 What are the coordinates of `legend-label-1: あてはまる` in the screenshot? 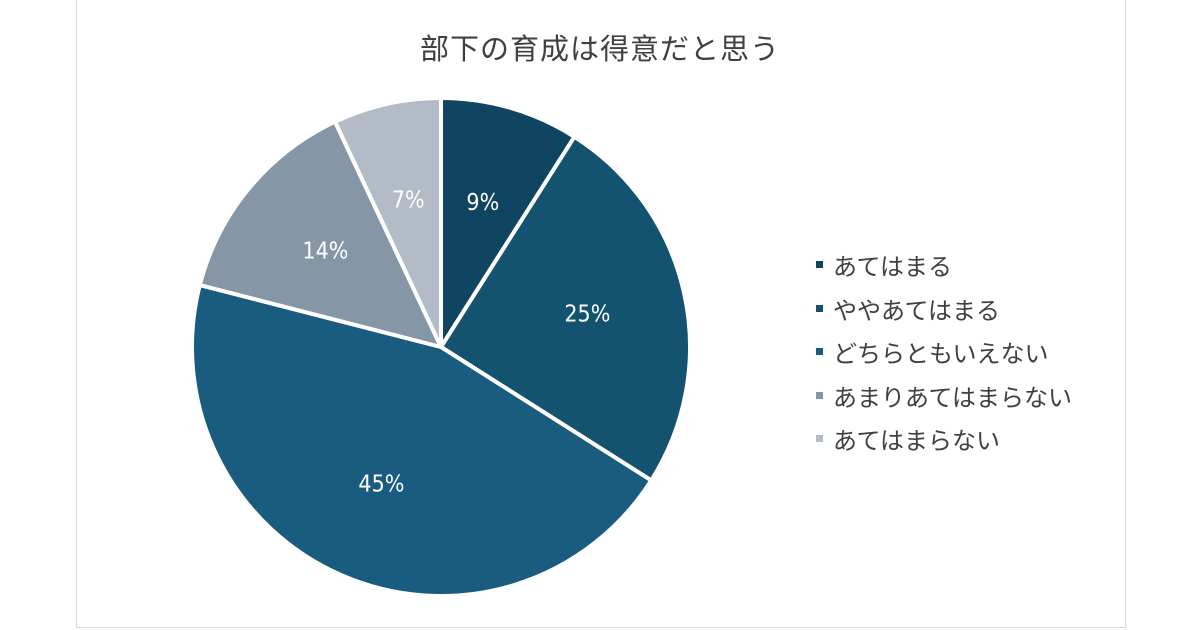 It's located at (893, 267).